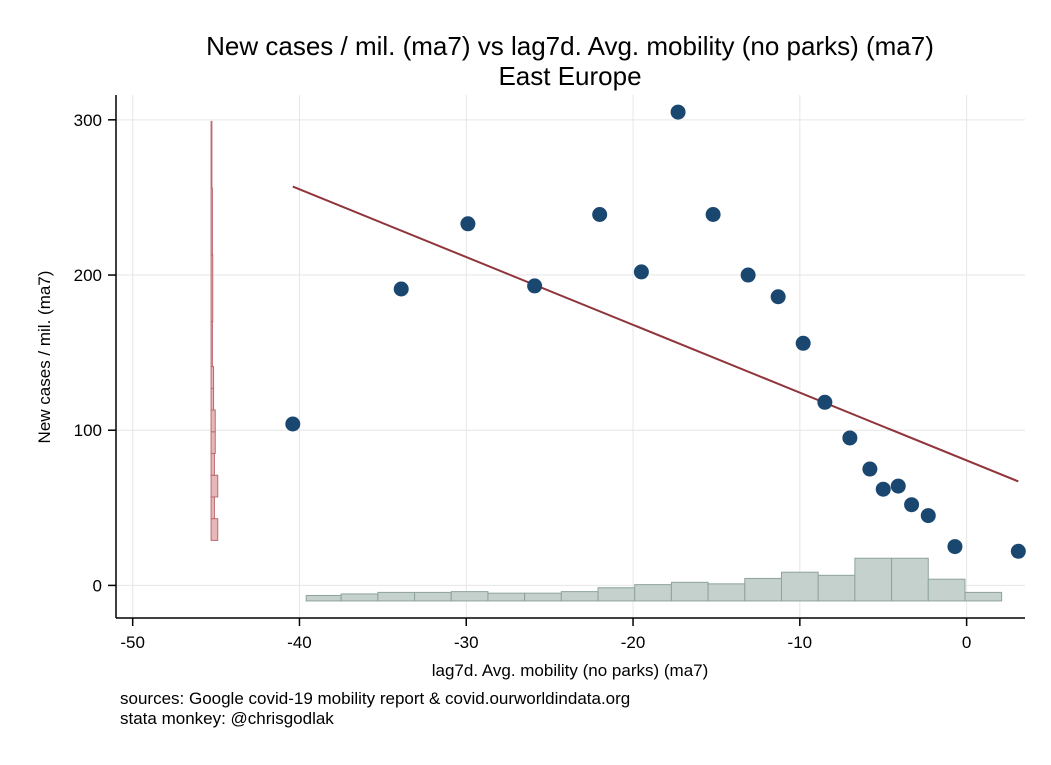 The width and height of the screenshot is (1051, 765). Describe the element at coordinates (966, 642) in the screenshot. I see `x-tick-label: 0` at that location.